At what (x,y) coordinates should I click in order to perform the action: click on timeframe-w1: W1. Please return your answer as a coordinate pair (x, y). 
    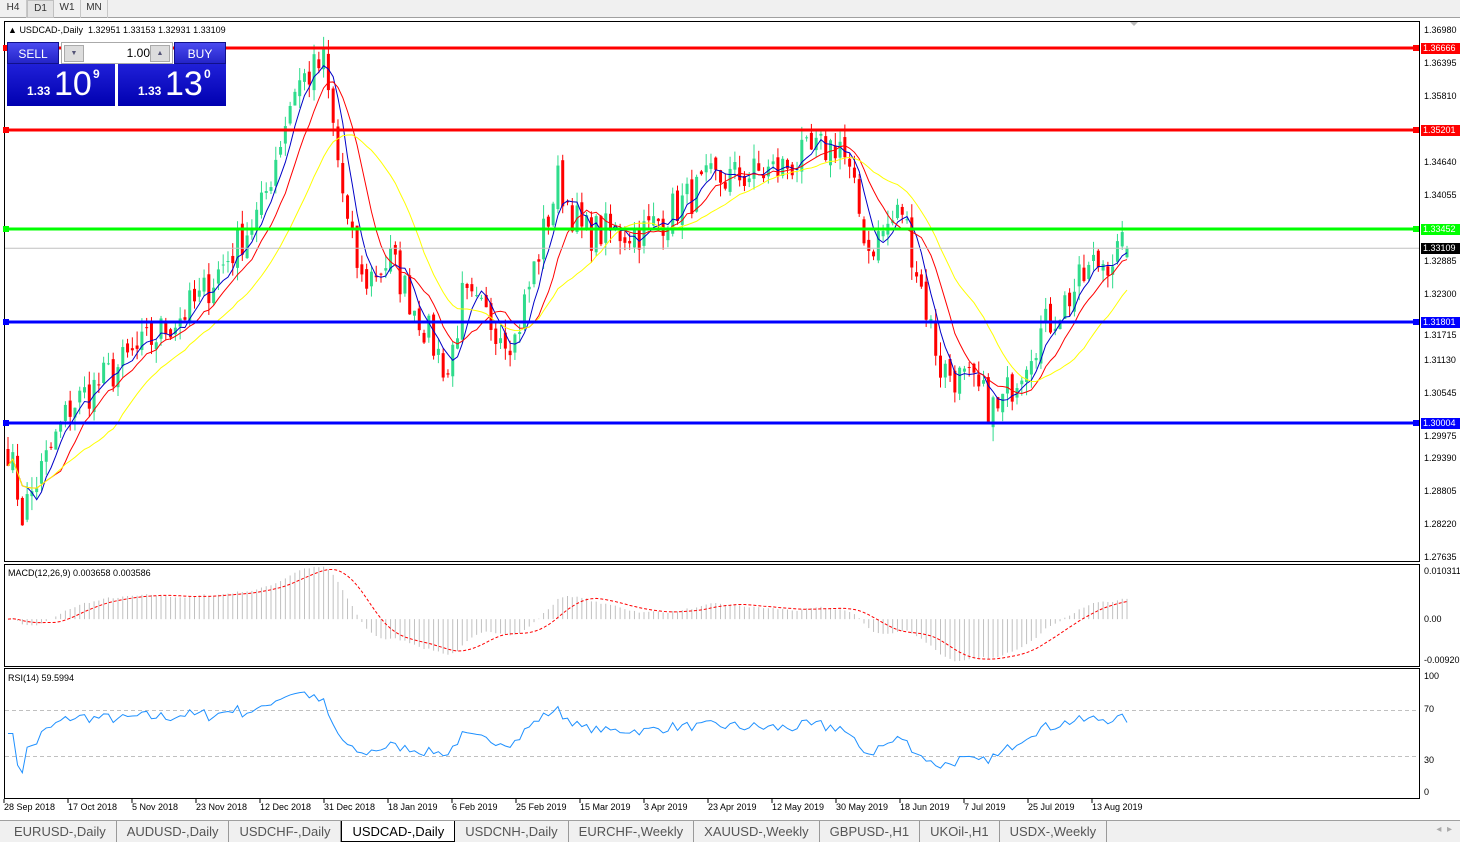
    Looking at the image, I should click on (67, 9).